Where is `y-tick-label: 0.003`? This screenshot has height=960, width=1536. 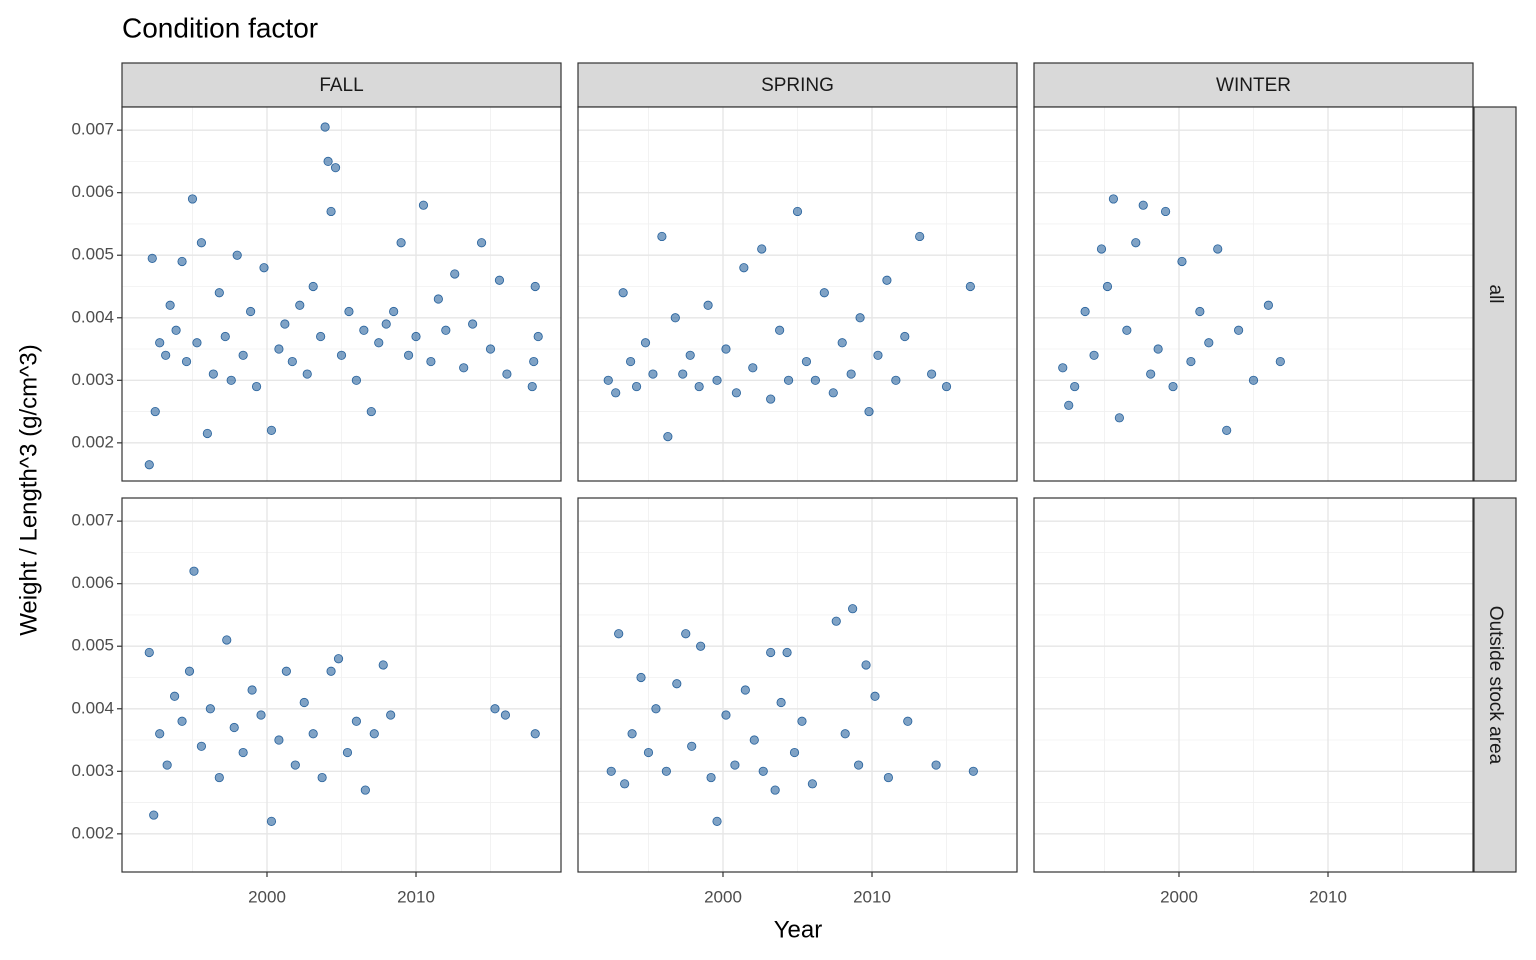
y-tick-label: 0.003 is located at coordinates (92, 770).